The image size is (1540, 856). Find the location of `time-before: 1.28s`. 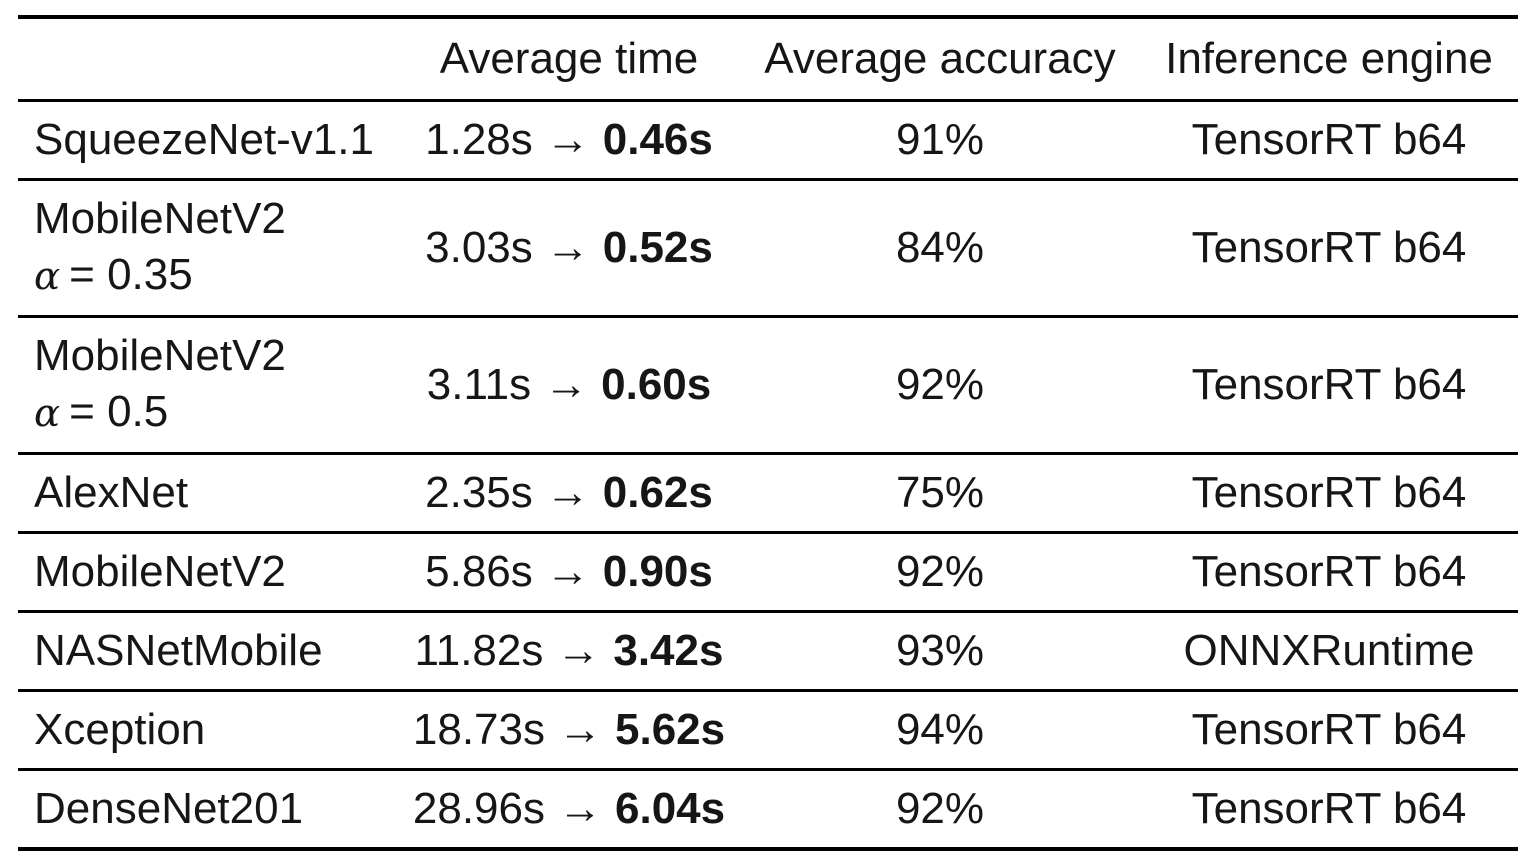

time-before: 1.28s is located at coordinates (479, 139).